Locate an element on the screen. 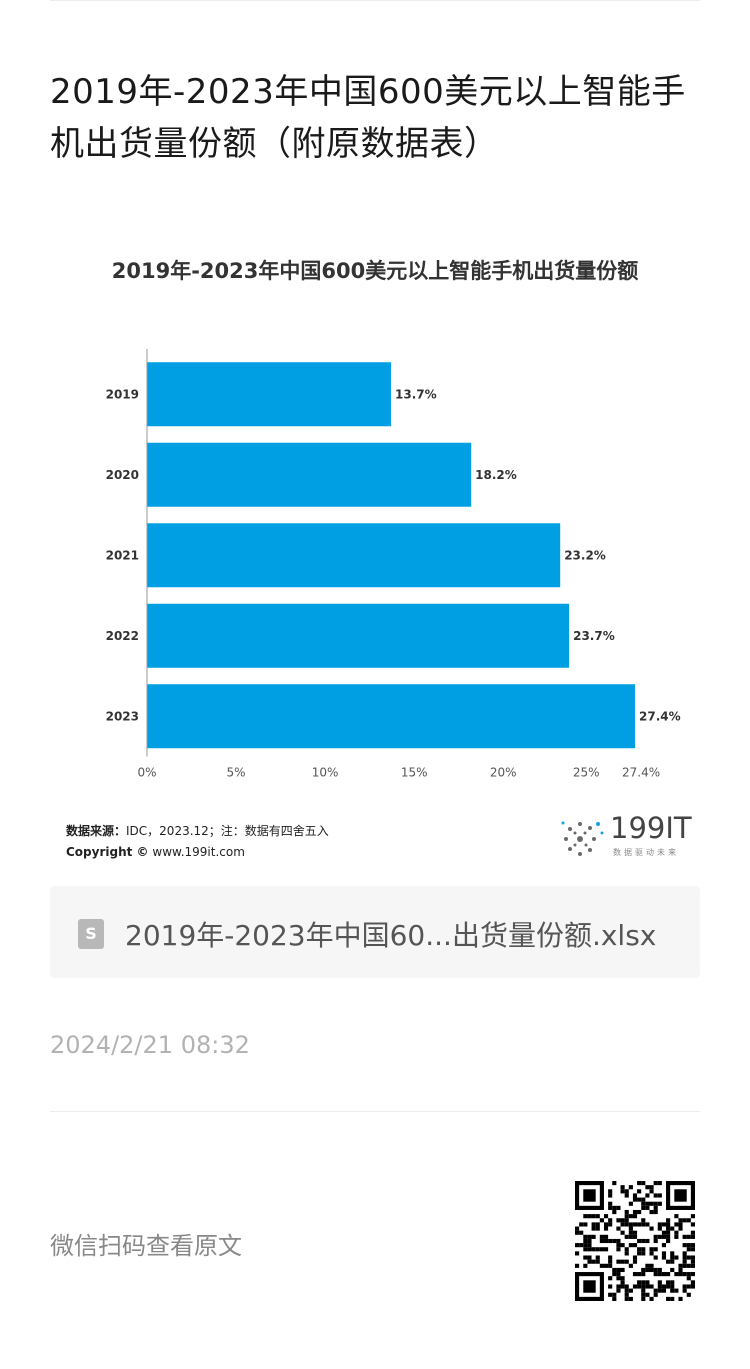 This screenshot has width=750, height=1369. bottom-divider is located at coordinates (375, 1111).